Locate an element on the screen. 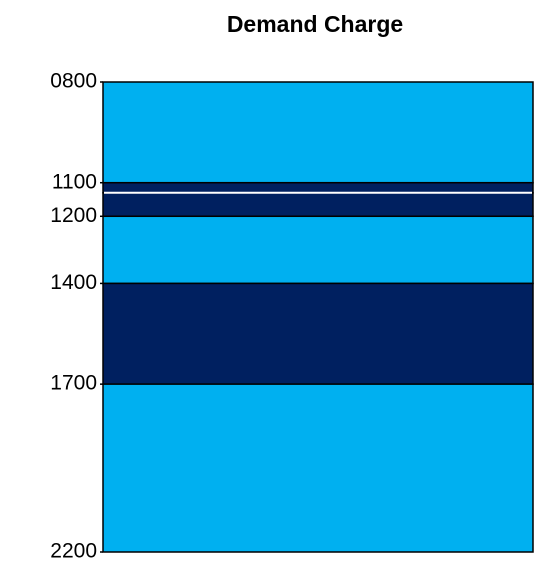 The height and width of the screenshot is (570, 536). y-tick-label: 2200 is located at coordinates (73, 551).